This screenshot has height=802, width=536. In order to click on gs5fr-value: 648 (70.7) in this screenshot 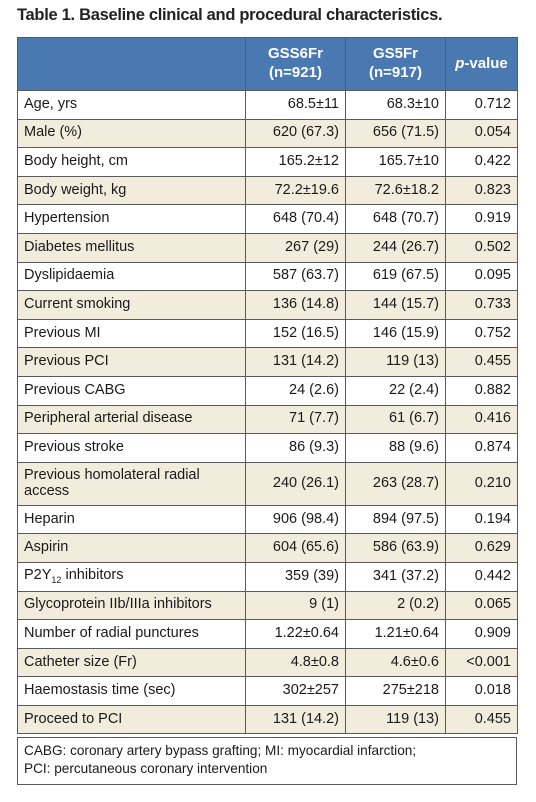, I will do `click(395, 219)`.